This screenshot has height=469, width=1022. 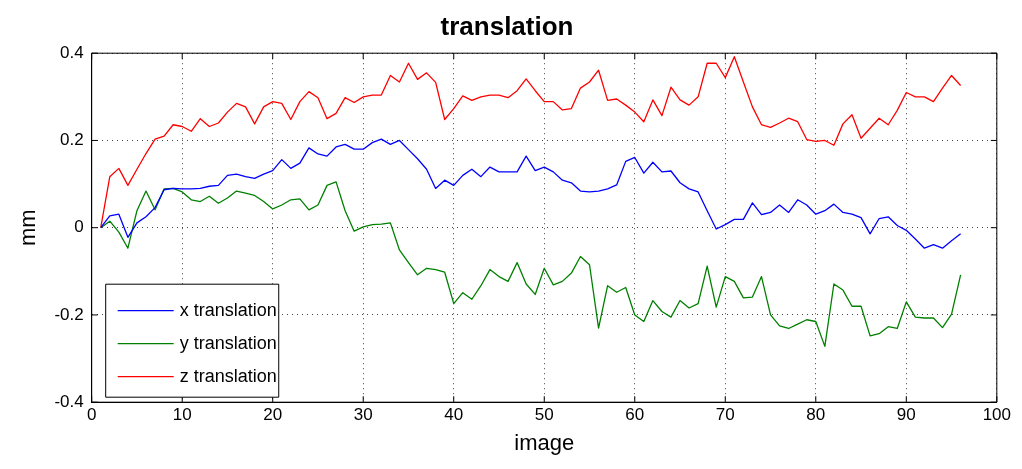 I want to click on x-tick-label: 100, so click(x=997, y=415).